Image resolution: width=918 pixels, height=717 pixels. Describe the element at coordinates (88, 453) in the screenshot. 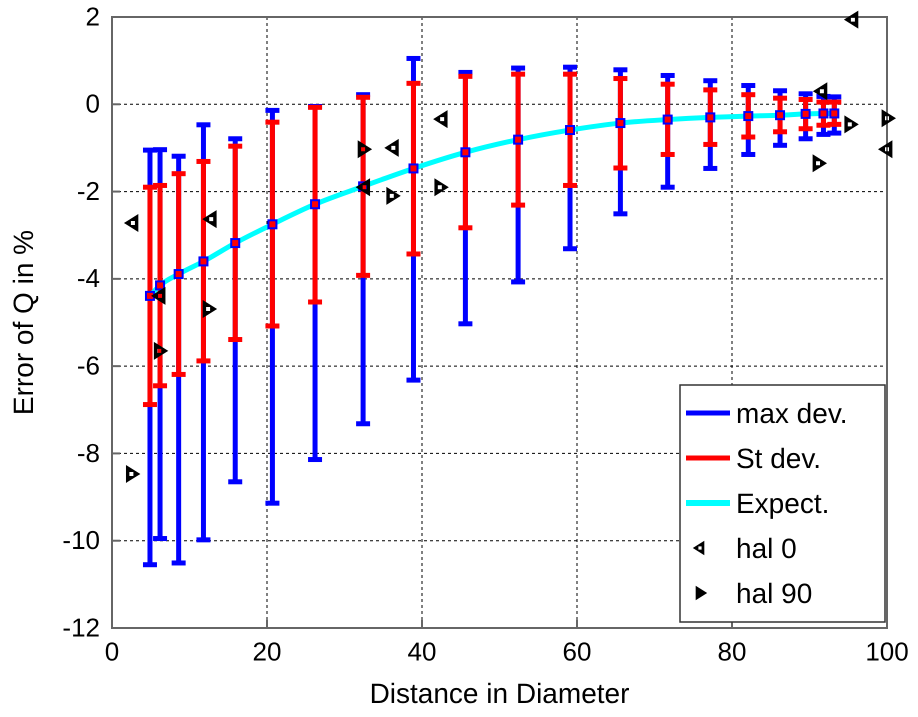

I see `y-tick-label: -8` at that location.